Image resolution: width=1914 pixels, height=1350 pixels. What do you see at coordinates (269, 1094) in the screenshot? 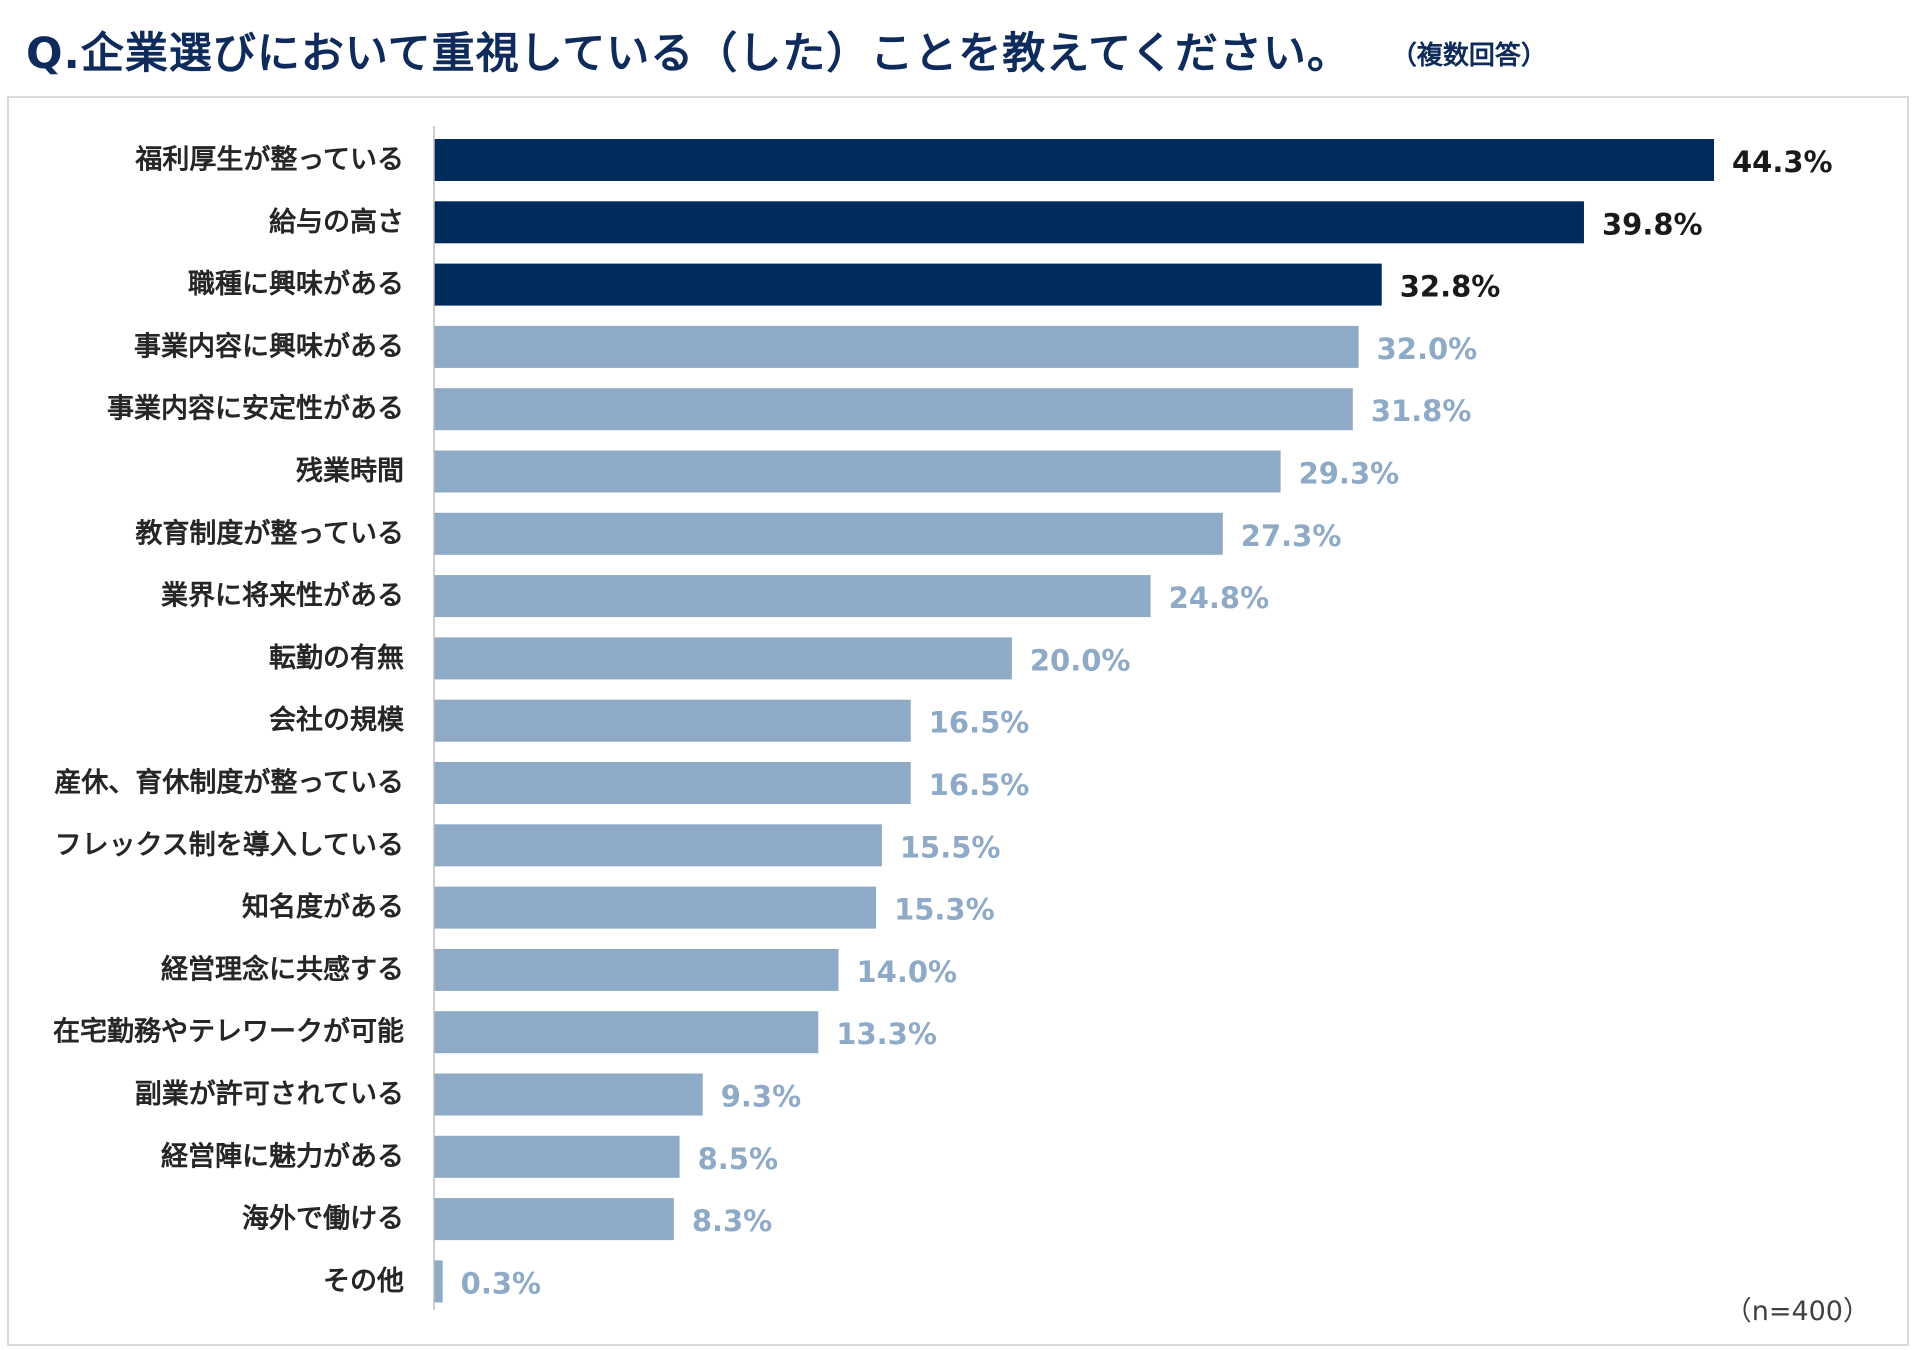
I see `category-label-16: 副業が許可されている` at bounding box center [269, 1094].